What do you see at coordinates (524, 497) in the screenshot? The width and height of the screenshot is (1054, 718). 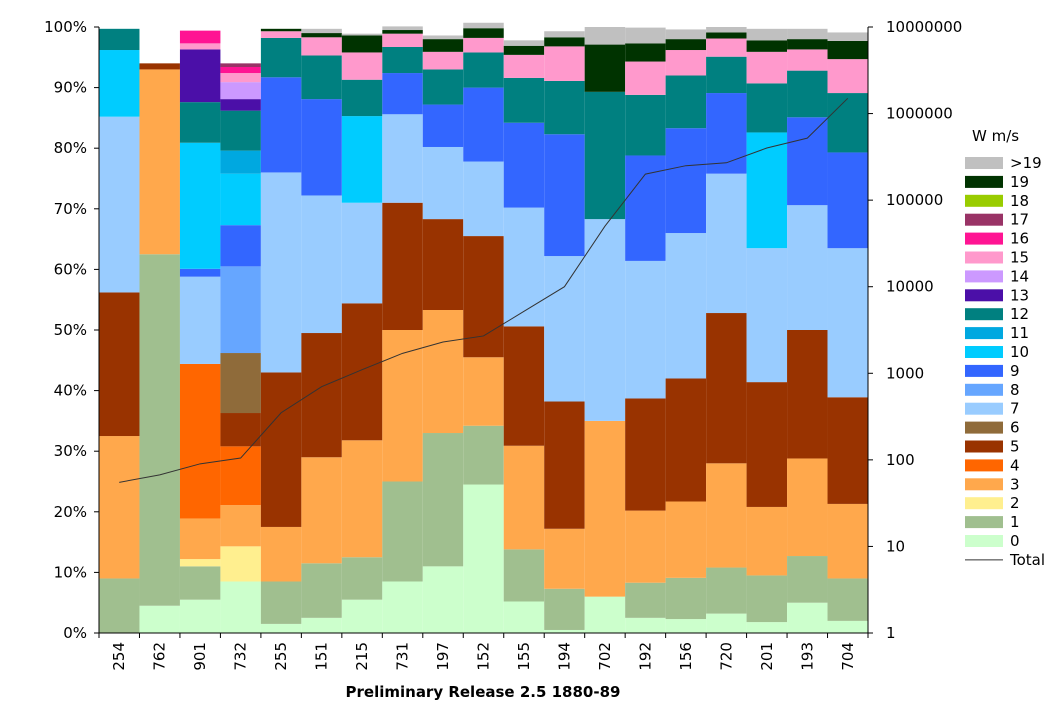 I see `bar-segment-155-w3` at bounding box center [524, 497].